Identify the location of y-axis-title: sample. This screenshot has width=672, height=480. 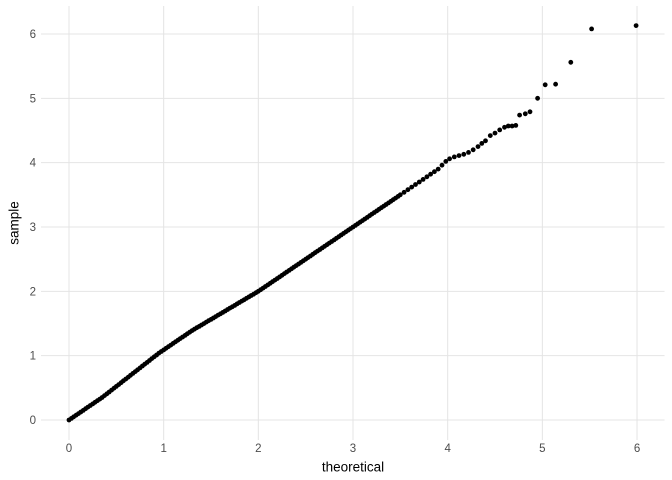
(14, 223).